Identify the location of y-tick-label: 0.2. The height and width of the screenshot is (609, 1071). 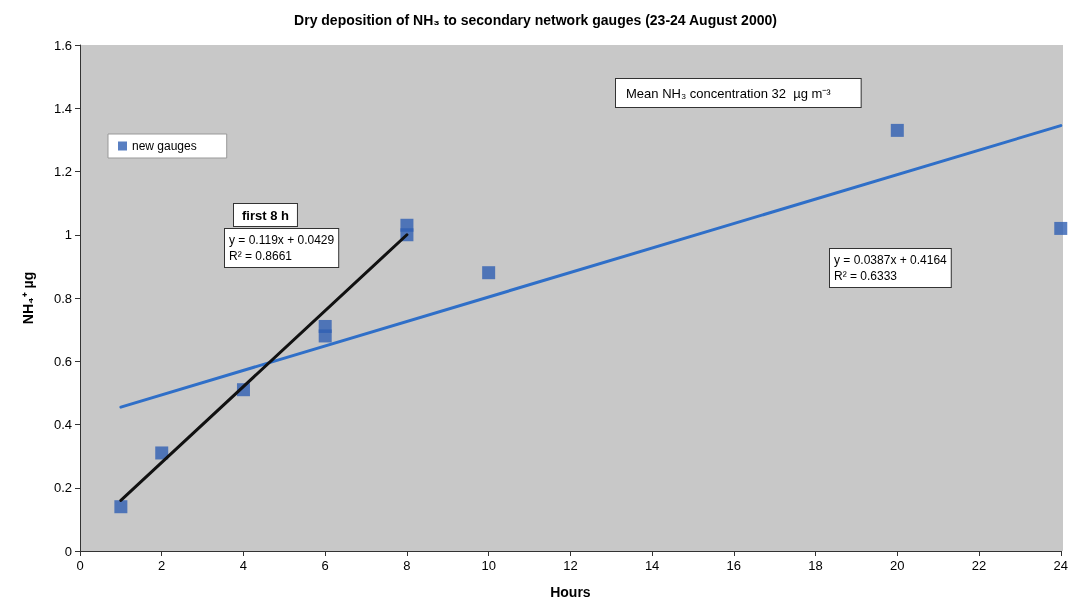
(62, 488).